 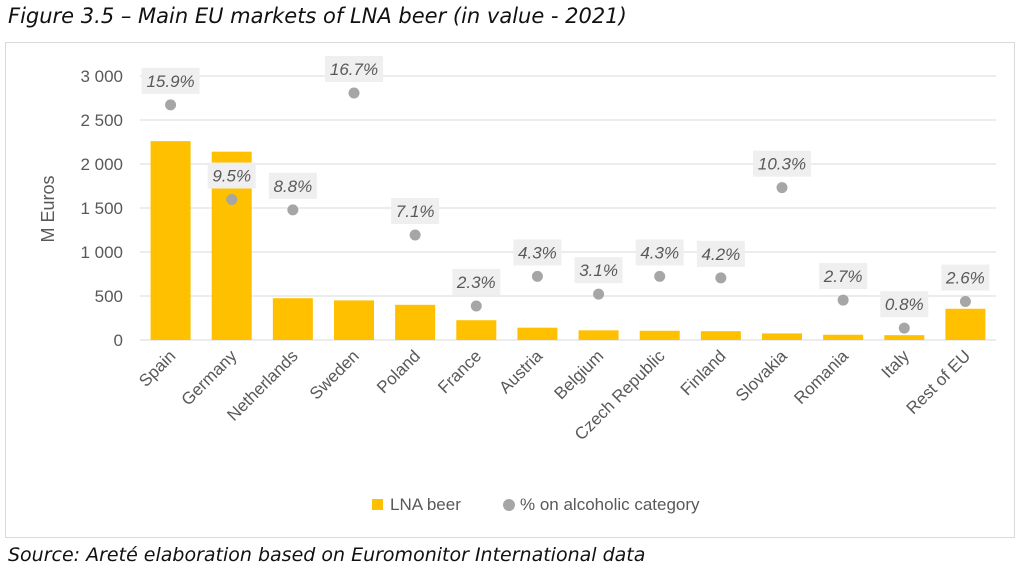 What do you see at coordinates (398, 371) in the screenshot?
I see `x-tick-label: Poland` at bounding box center [398, 371].